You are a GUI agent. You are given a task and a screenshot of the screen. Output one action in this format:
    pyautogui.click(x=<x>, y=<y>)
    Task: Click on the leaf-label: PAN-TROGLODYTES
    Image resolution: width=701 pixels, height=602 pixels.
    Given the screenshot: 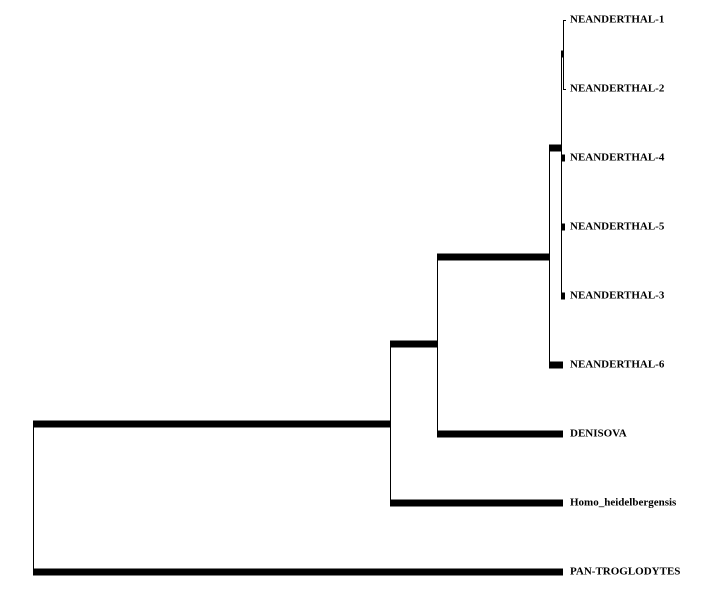 What is the action you would take?
    pyautogui.click(x=625, y=572)
    